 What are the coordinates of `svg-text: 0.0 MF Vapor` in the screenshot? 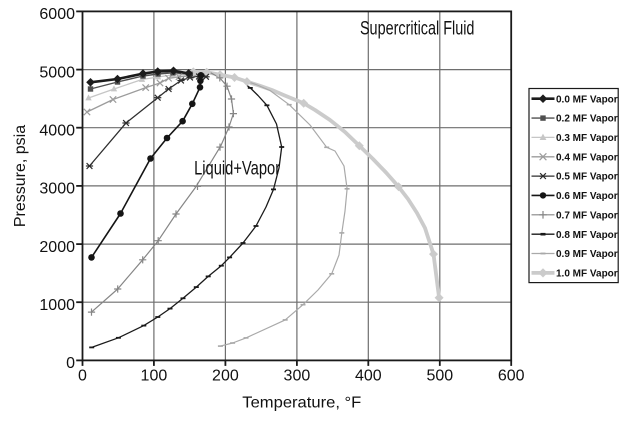 It's located at (587, 99).